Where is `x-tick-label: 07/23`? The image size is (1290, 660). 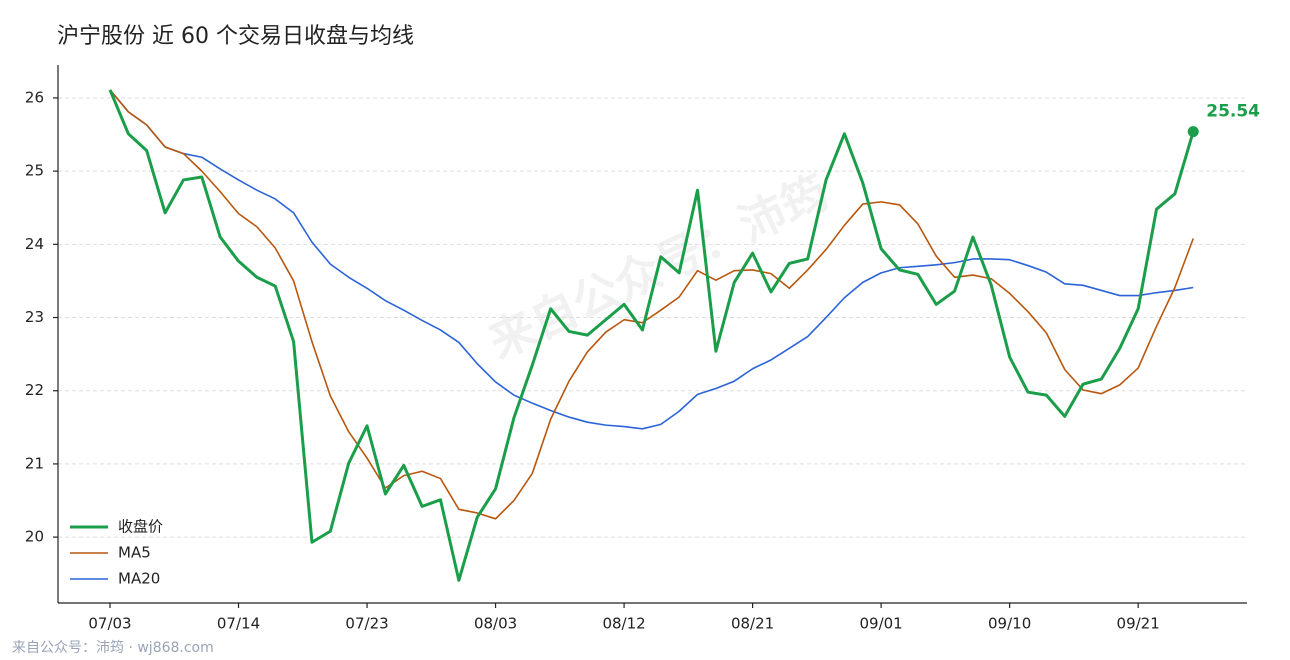 x-tick-label: 07/23 is located at coordinates (366, 624).